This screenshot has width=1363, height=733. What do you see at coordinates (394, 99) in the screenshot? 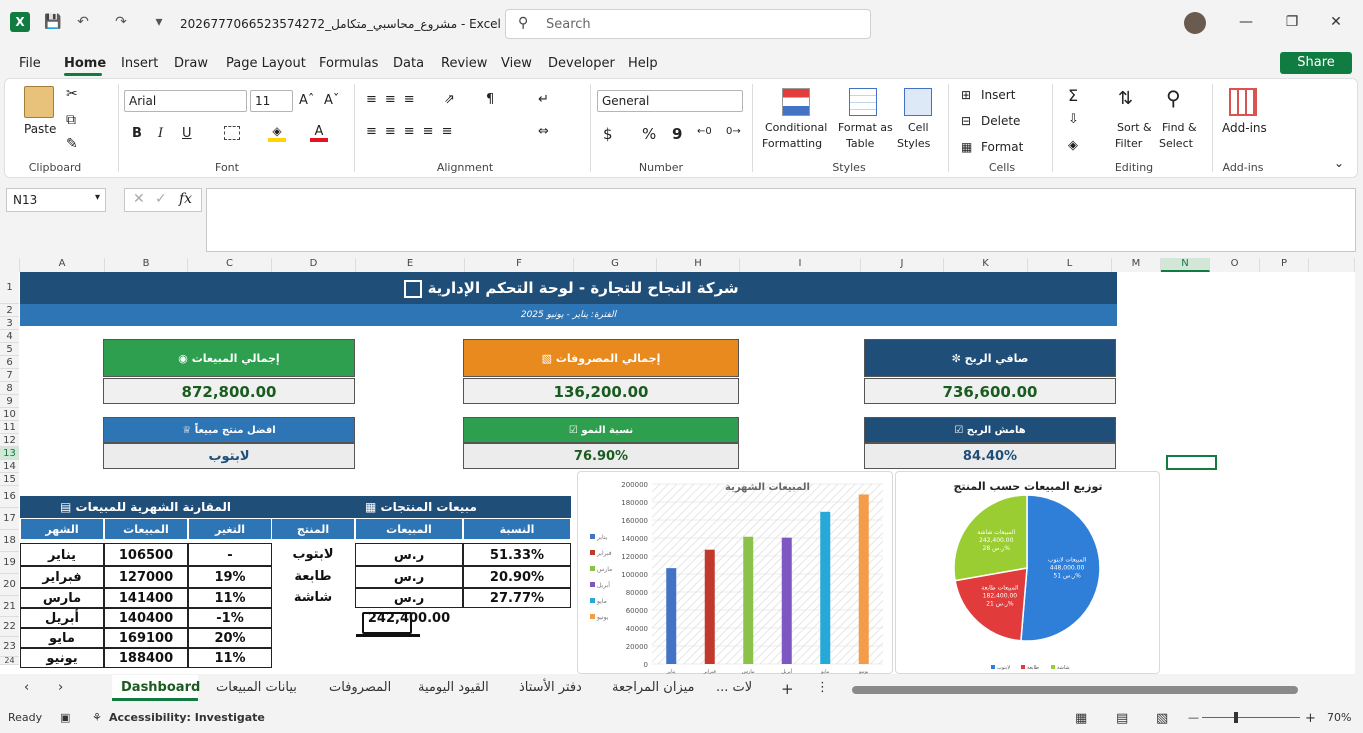
I see `vertical-align-icons: ≡≡≡` at bounding box center [394, 99].